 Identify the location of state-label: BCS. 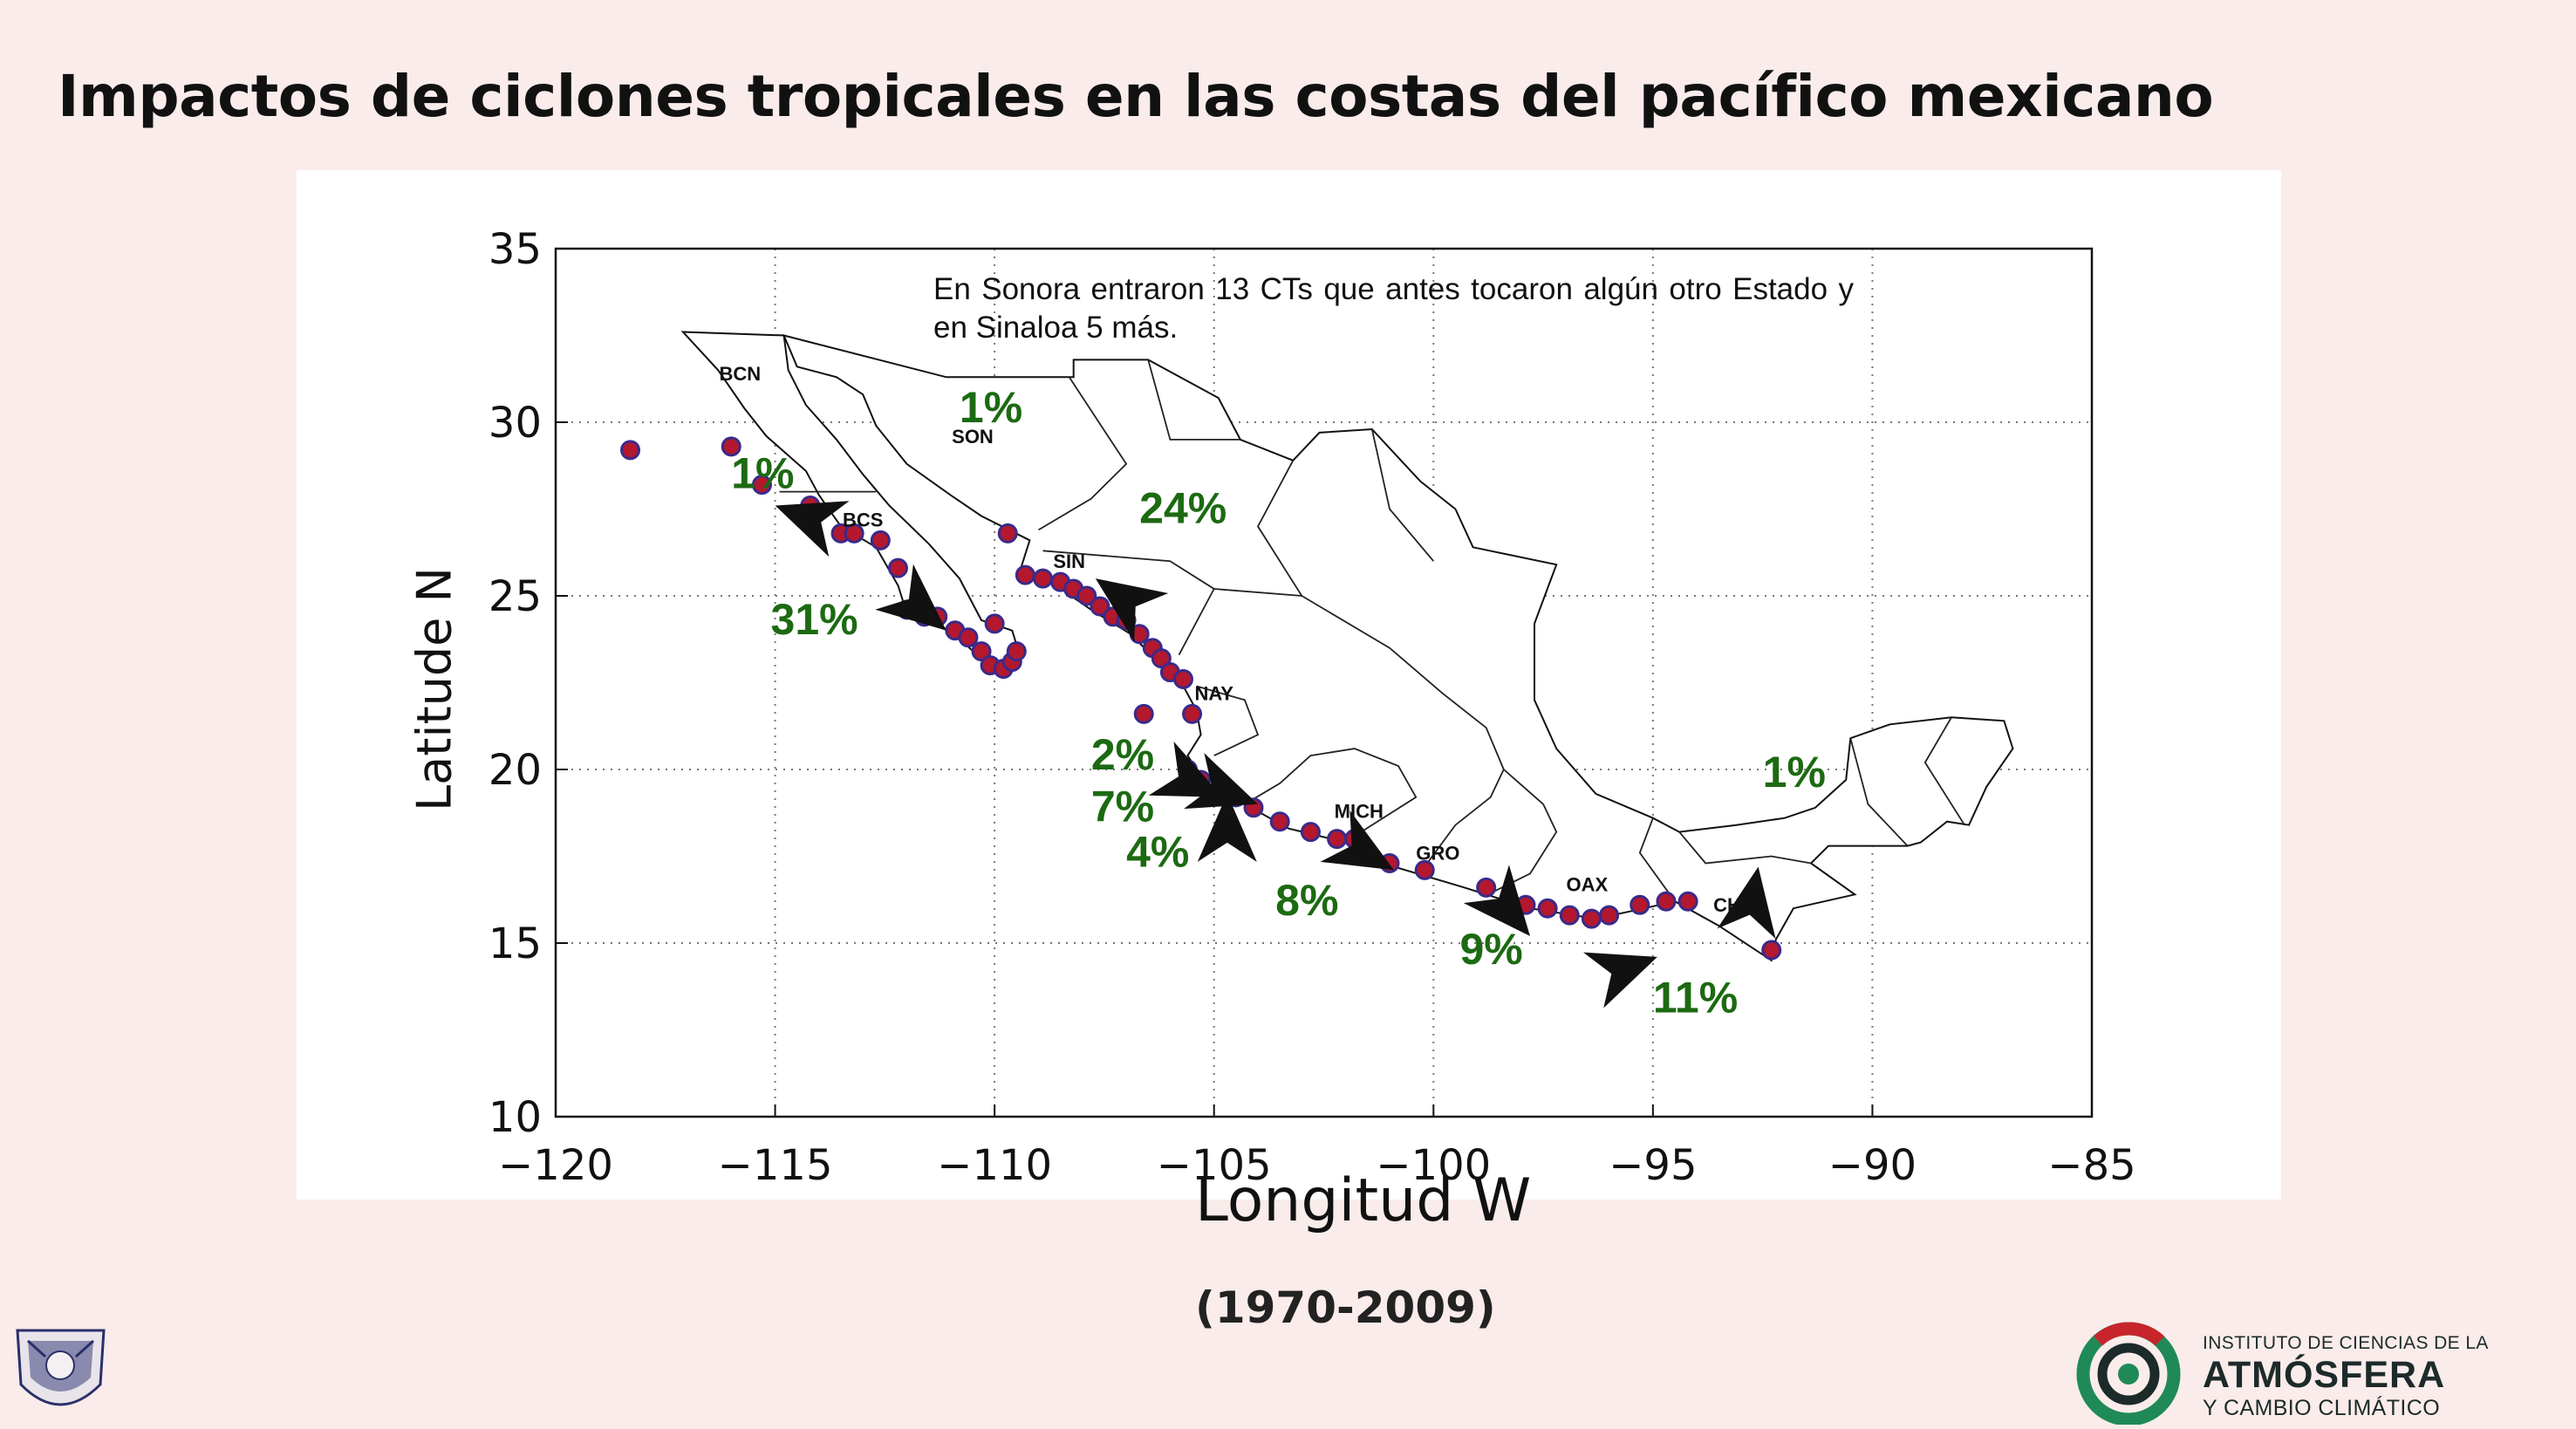
(863, 519).